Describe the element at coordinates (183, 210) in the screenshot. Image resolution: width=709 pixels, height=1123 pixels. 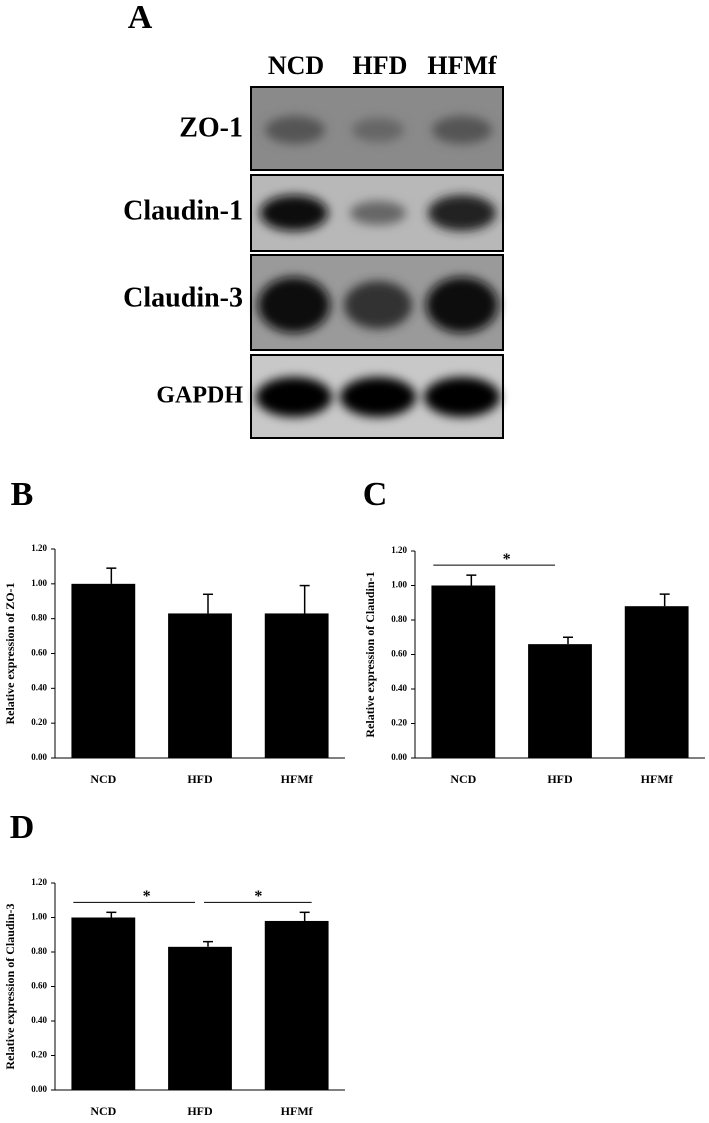
I see `row-label: Claudin-1` at that location.